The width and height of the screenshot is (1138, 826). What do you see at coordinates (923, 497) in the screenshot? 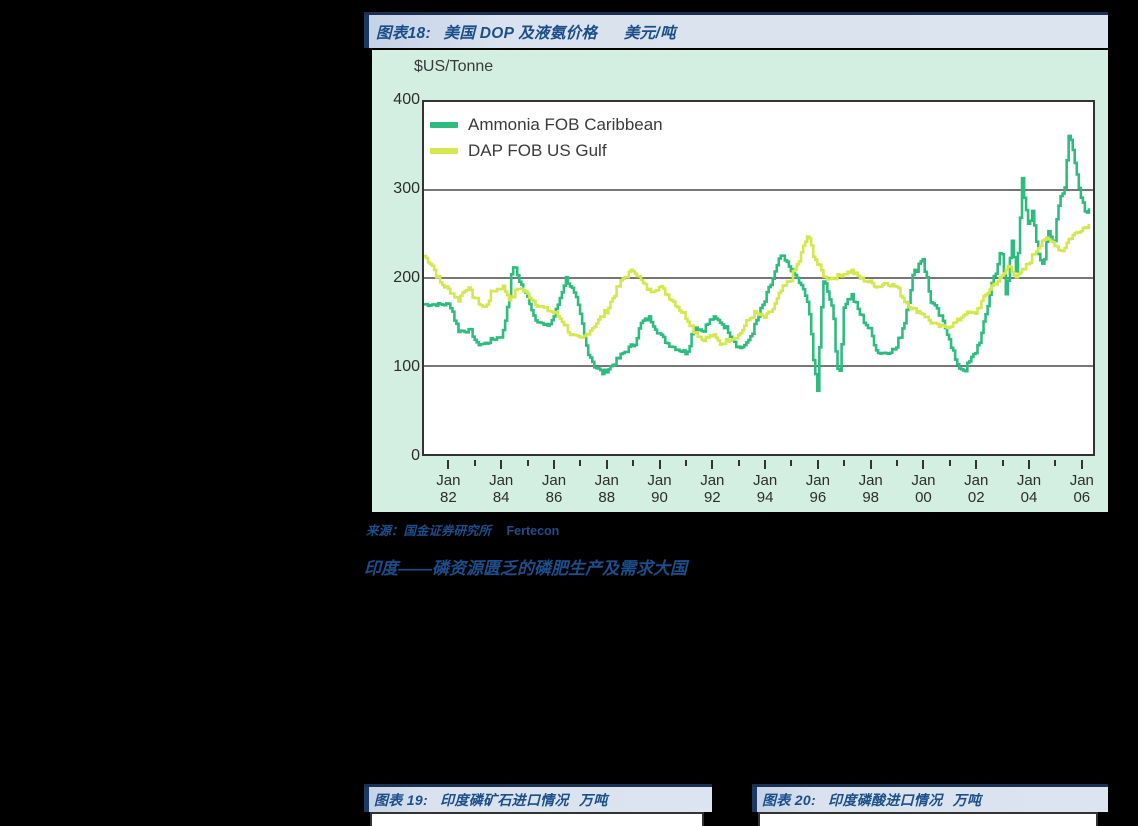
I see `x-tick-year: 00` at bounding box center [923, 497].